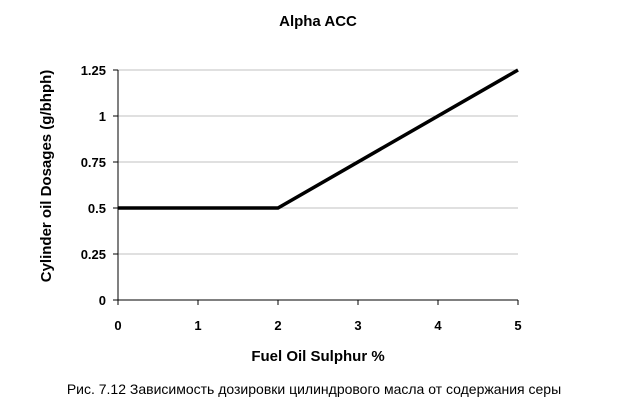  What do you see at coordinates (517, 325) in the screenshot?
I see `x-tick-label: 5` at bounding box center [517, 325].